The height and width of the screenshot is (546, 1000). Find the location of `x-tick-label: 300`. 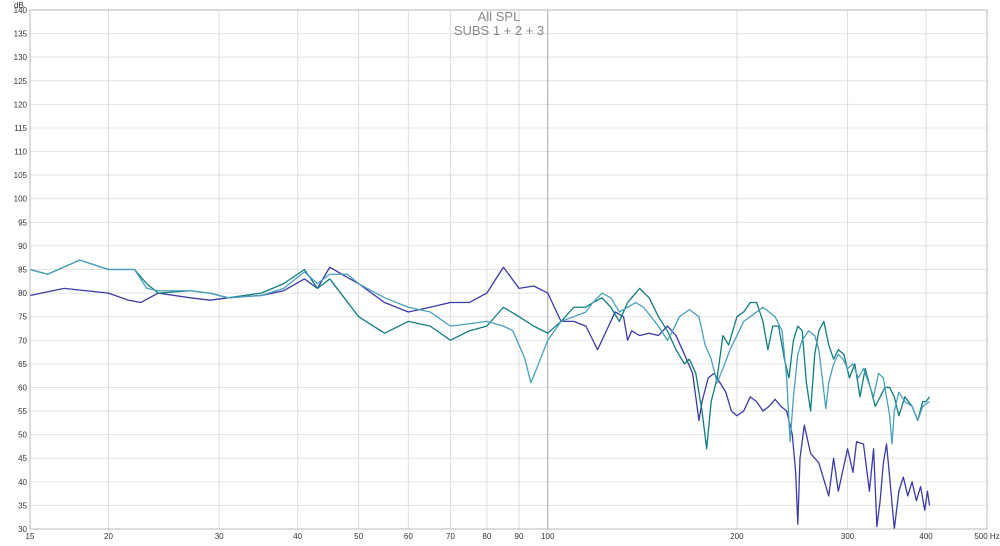

x-tick-label: 300 is located at coordinates (848, 536).